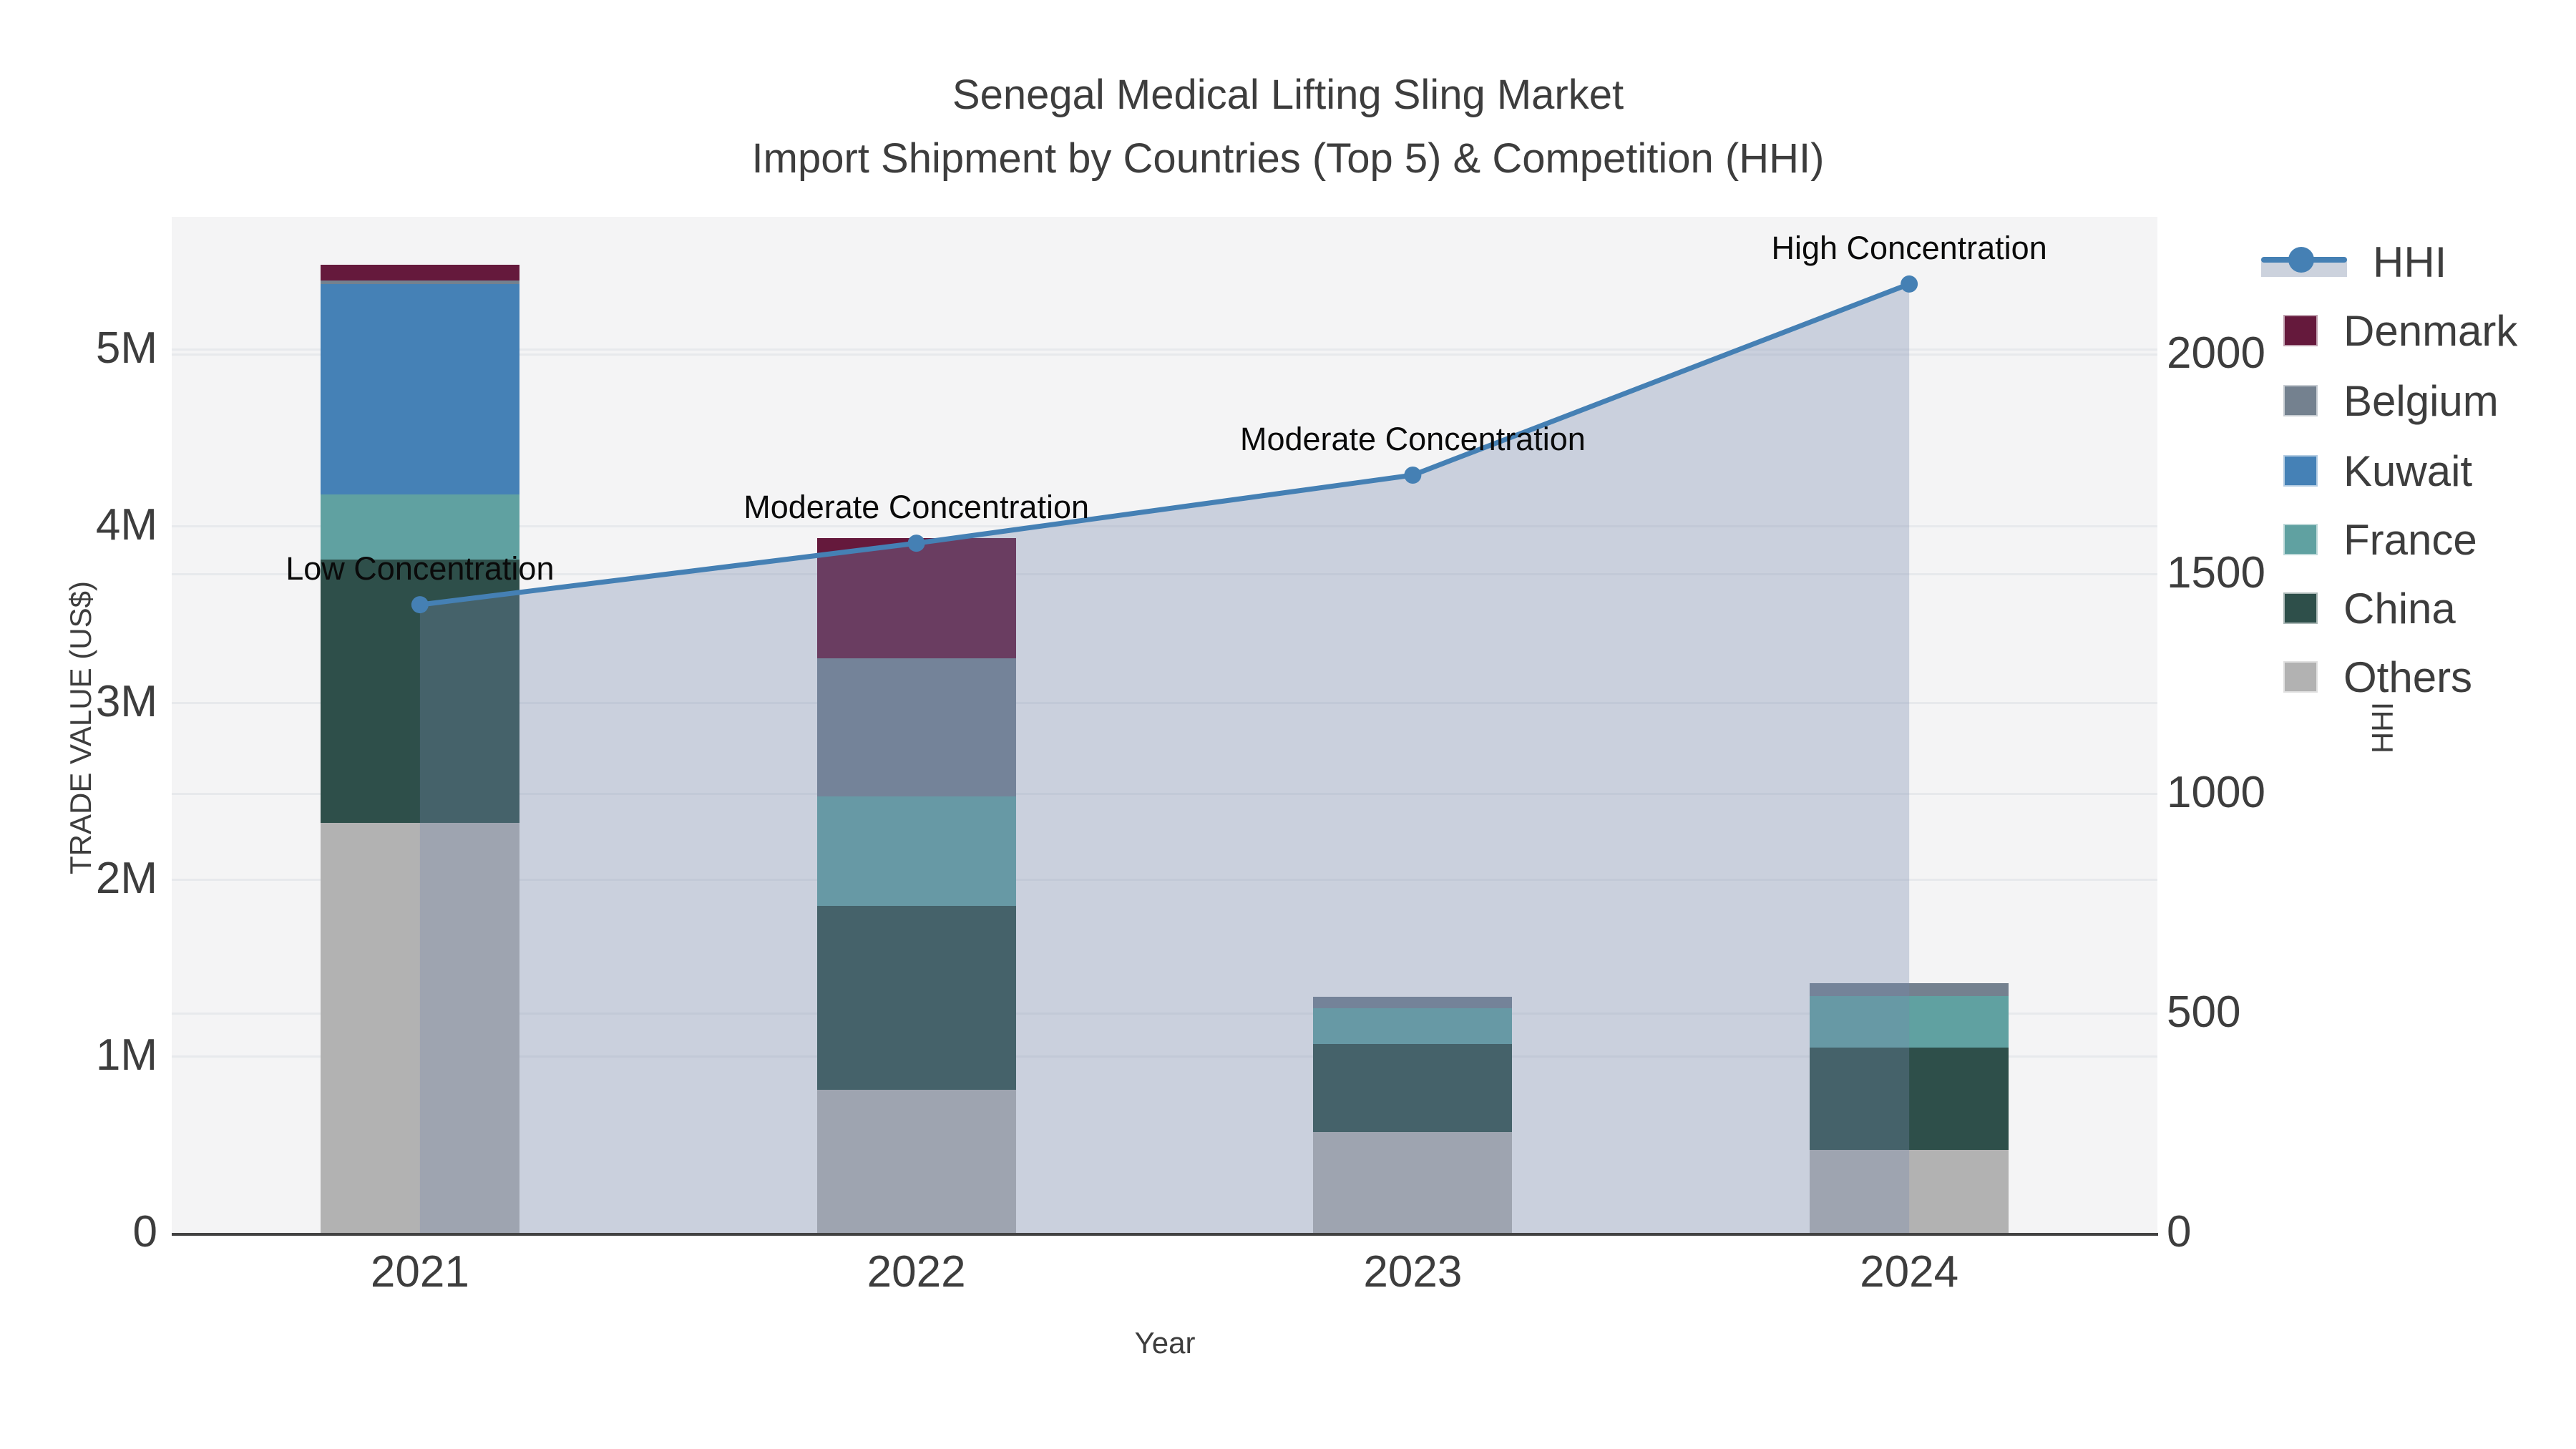 Image resolution: width=2576 pixels, height=1449 pixels. What do you see at coordinates (1909, 1191) in the screenshot?
I see `bar-segment-2024-others` at bounding box center [1909, 1191].